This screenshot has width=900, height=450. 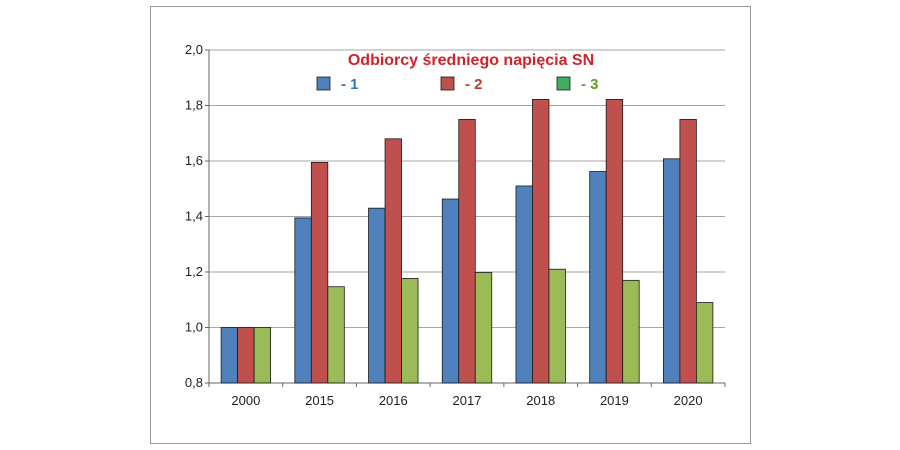 What do you see at coordinates (467, 400) in the screenshot?
I see `x-tick-label: 2017` at bounding box center [467, 400].